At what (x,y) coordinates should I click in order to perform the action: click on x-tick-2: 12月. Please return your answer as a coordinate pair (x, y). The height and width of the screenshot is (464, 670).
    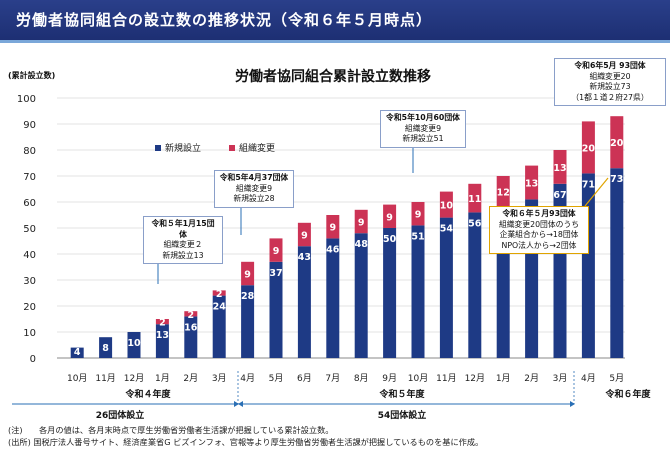
    Looking at the image, I should click on (134, 378).